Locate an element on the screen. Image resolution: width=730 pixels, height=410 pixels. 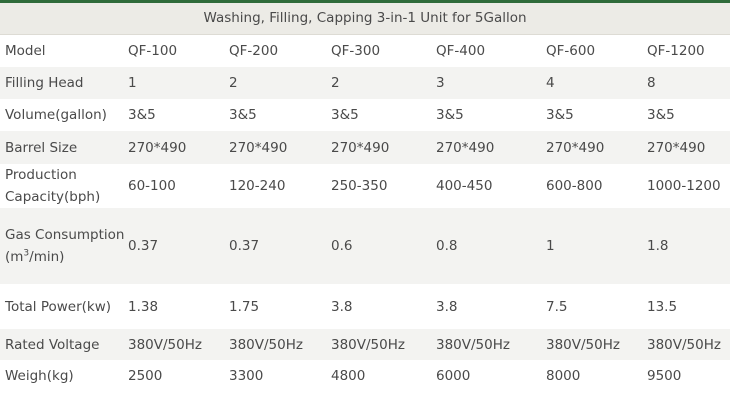
row-label: Filling Head is located at coordinates (63, 83).